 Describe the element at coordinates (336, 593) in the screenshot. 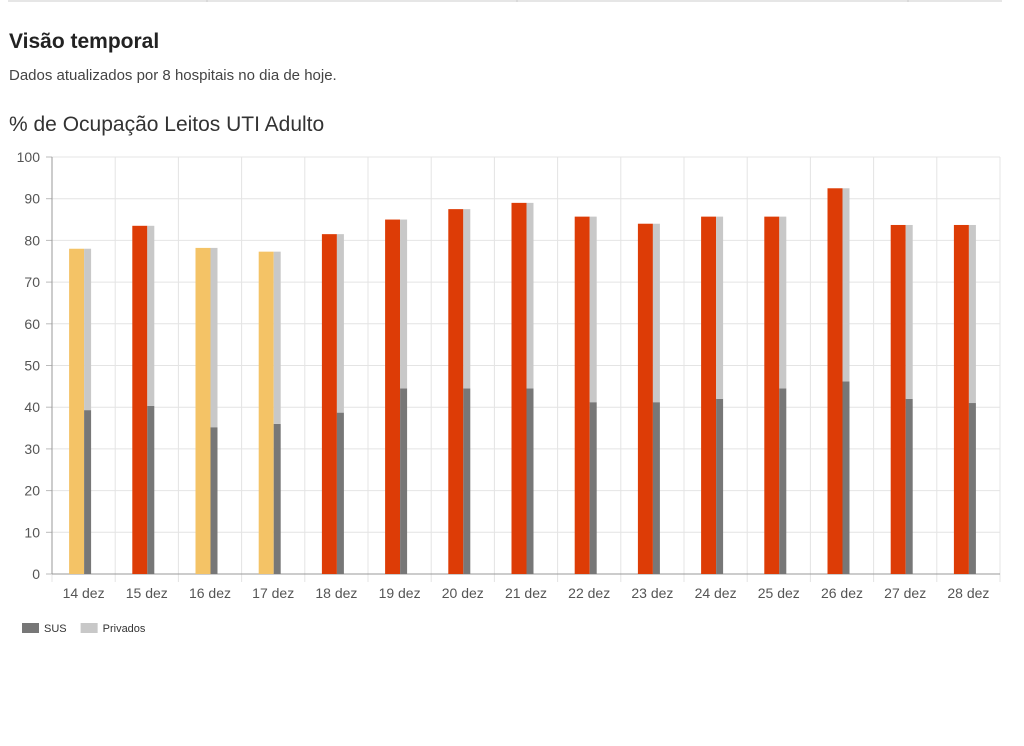

I see `x-tick-label: 18 dez` at that location.